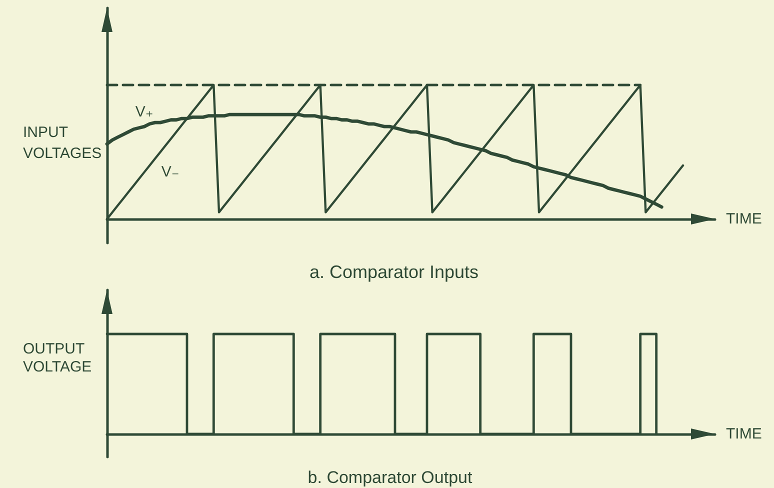 The image size is (774, 488). Describe the element at coordinates (57, 358) in the screenshot. I see `y-axis-title: OUTPUT VOLTAGE` at that location.